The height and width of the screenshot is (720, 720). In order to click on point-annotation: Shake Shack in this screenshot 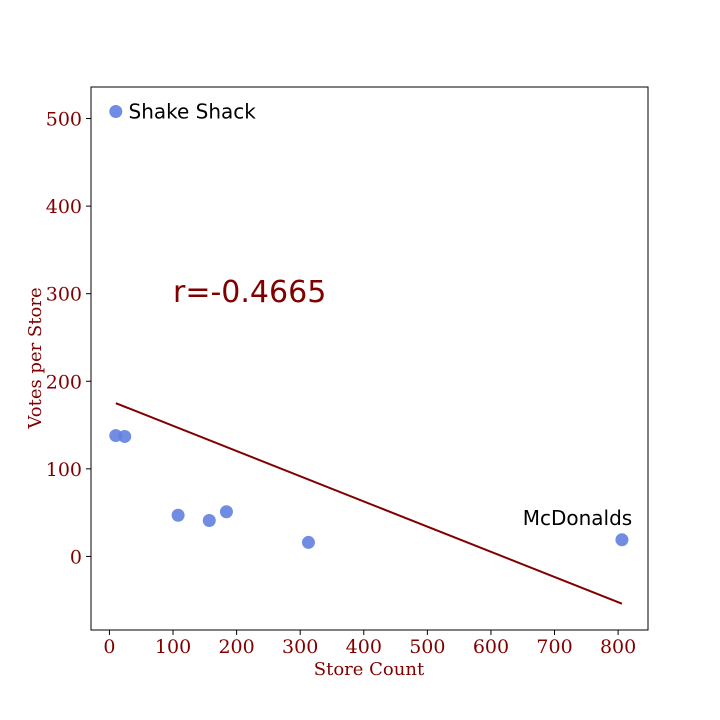, I will do `click(193, 112)`.